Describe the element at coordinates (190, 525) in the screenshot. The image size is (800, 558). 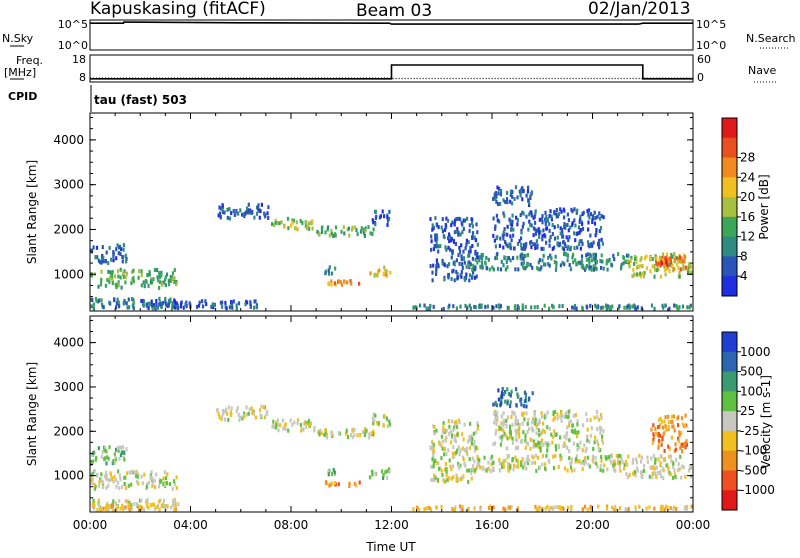
I see `velocity-xtick-label: 04:00` at that location.